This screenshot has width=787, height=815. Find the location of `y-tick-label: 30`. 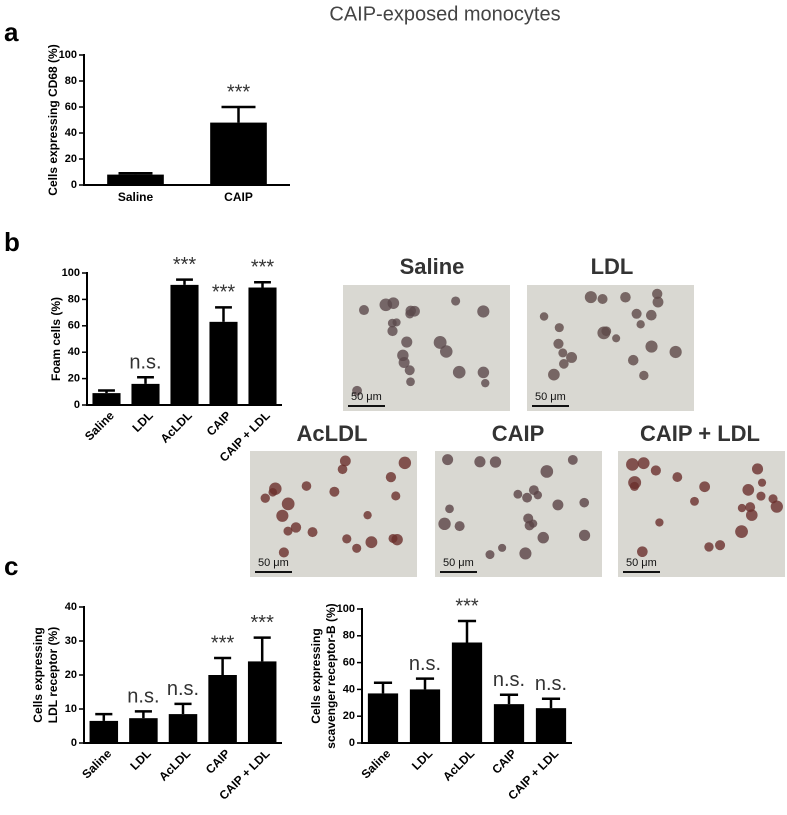

y-tick-label: 30 is located at coordinates (71, 641).